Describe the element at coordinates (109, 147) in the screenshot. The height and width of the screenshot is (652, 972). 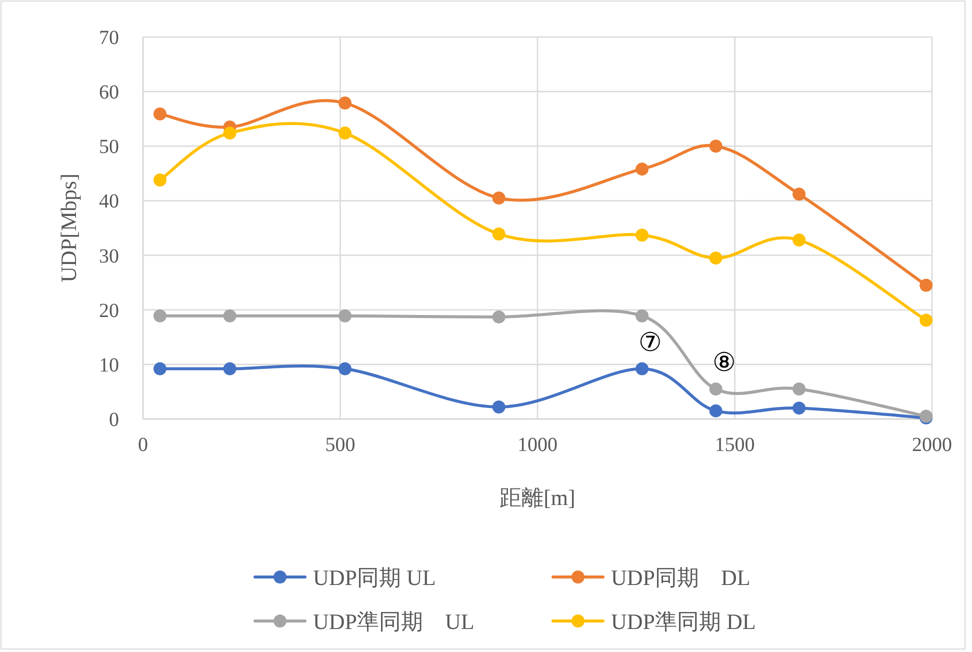
I see `y-tick-label: 50` at that location.